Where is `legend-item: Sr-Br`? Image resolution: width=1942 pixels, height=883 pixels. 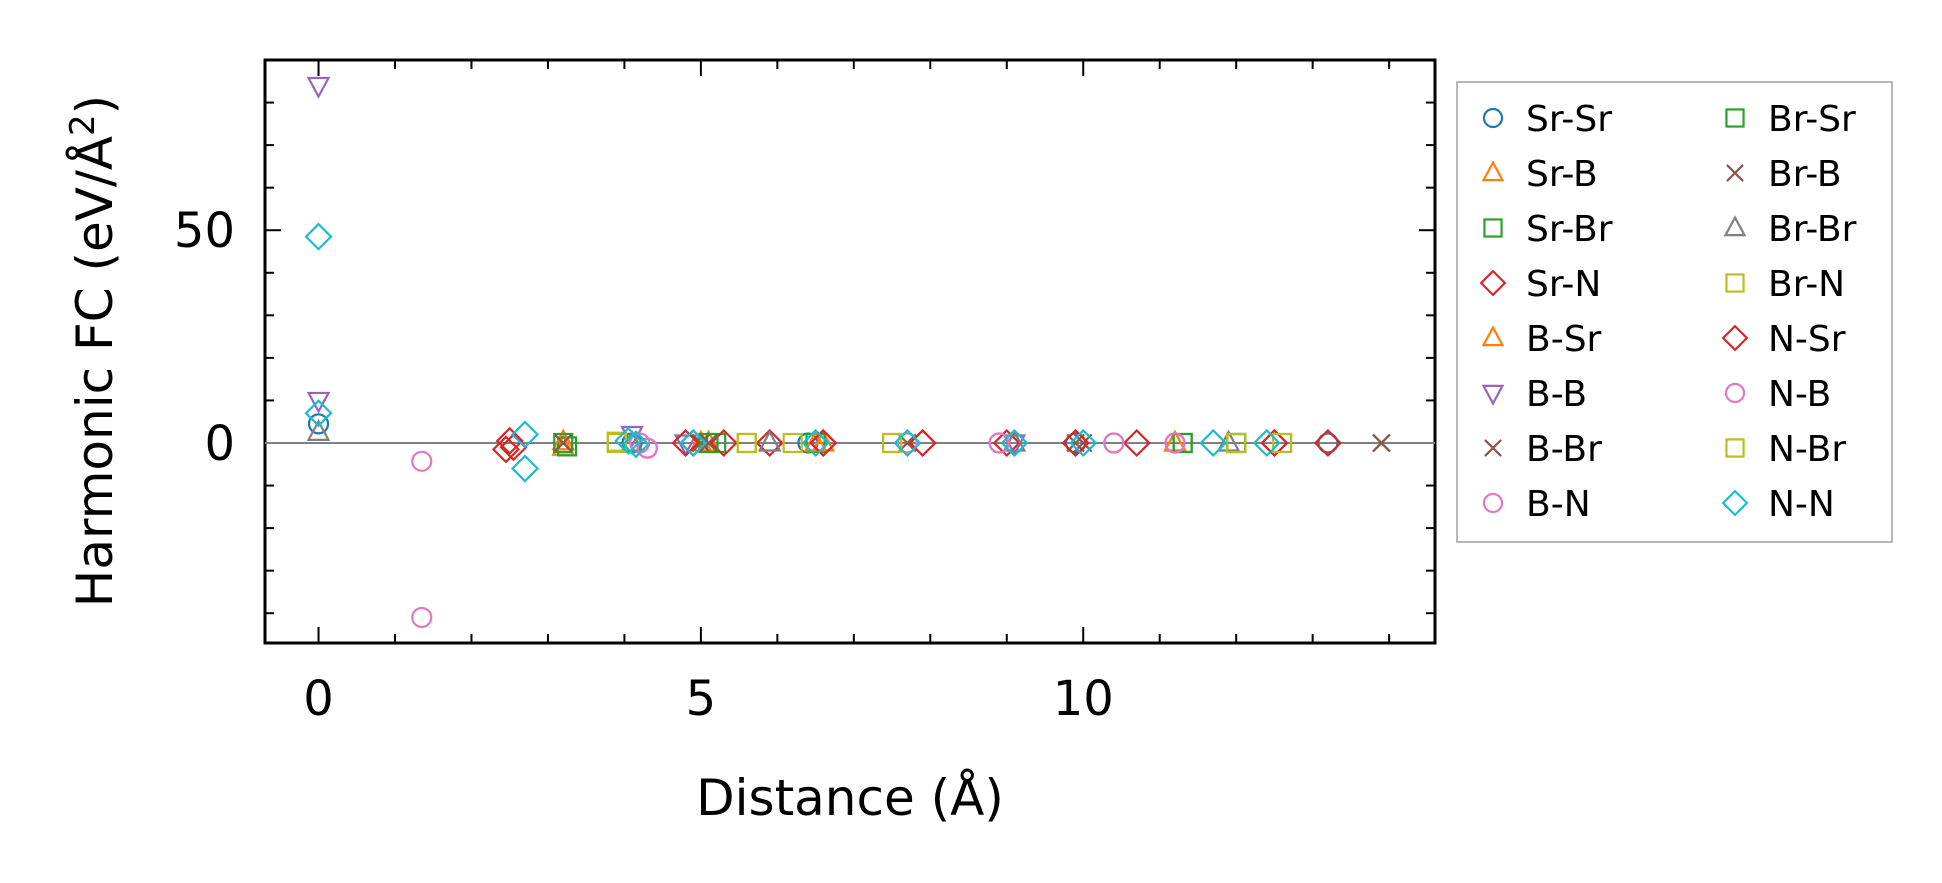
legend-item: Sr-Br is located at coordinates (1548, 229).